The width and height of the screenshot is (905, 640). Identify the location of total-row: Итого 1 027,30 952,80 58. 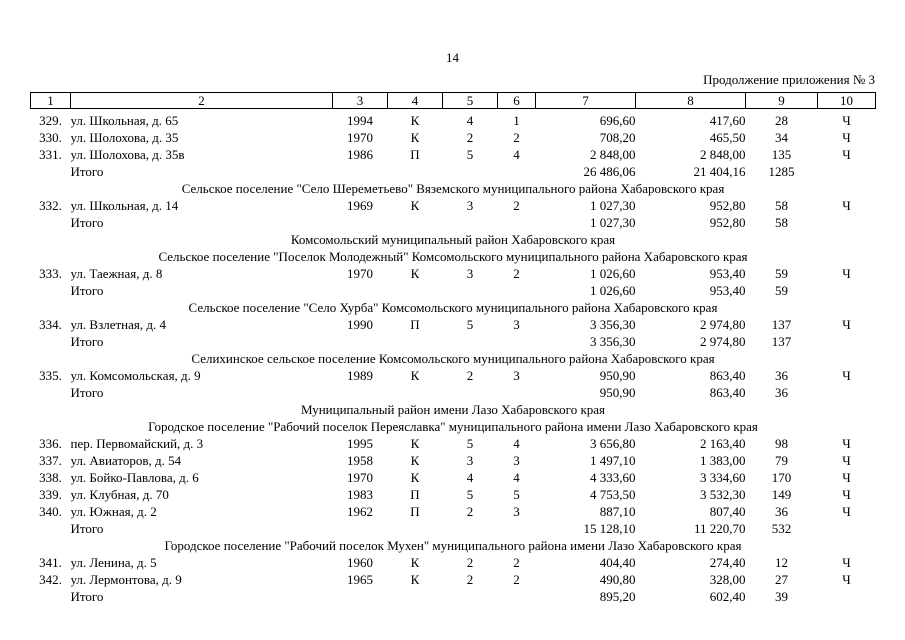
(453, 222).